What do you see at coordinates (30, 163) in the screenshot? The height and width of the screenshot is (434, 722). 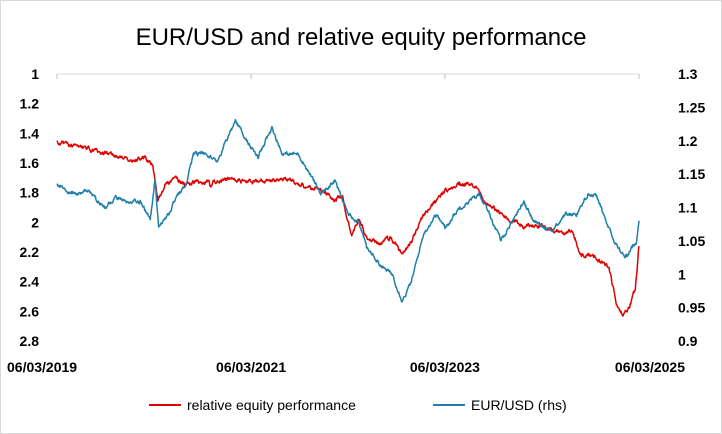 I see `left-tick-label: 1.6` at bounding box center [30, 163].